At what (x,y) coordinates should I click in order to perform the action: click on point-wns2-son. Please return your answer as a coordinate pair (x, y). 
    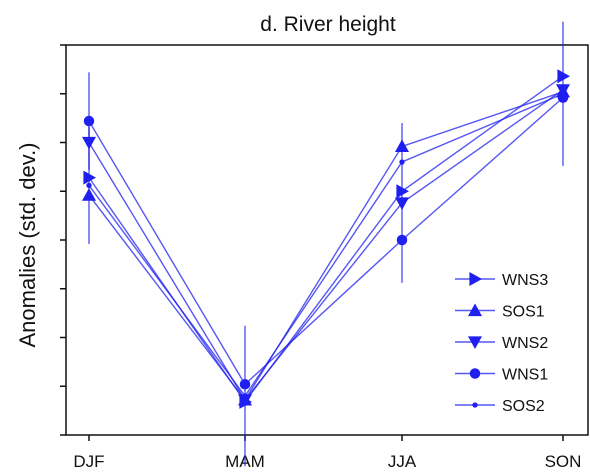
    Looking at the image, I should click on (563, 90).